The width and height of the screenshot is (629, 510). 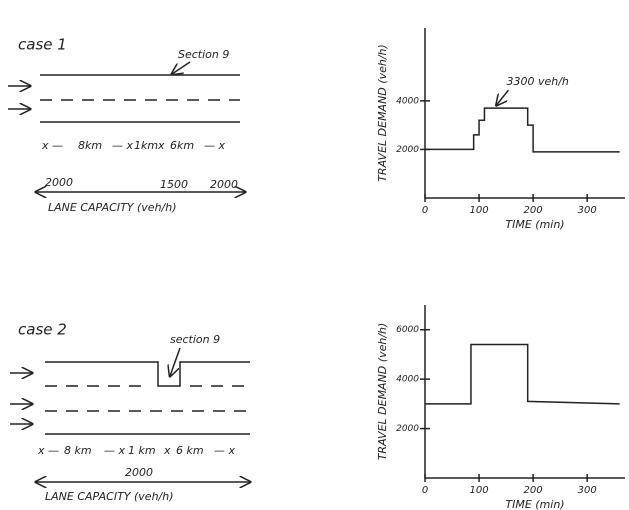 What do you see at coordinates (42, 45) in the screenshot?
I see `case-title: case 1` at bounding box center [42, 45].